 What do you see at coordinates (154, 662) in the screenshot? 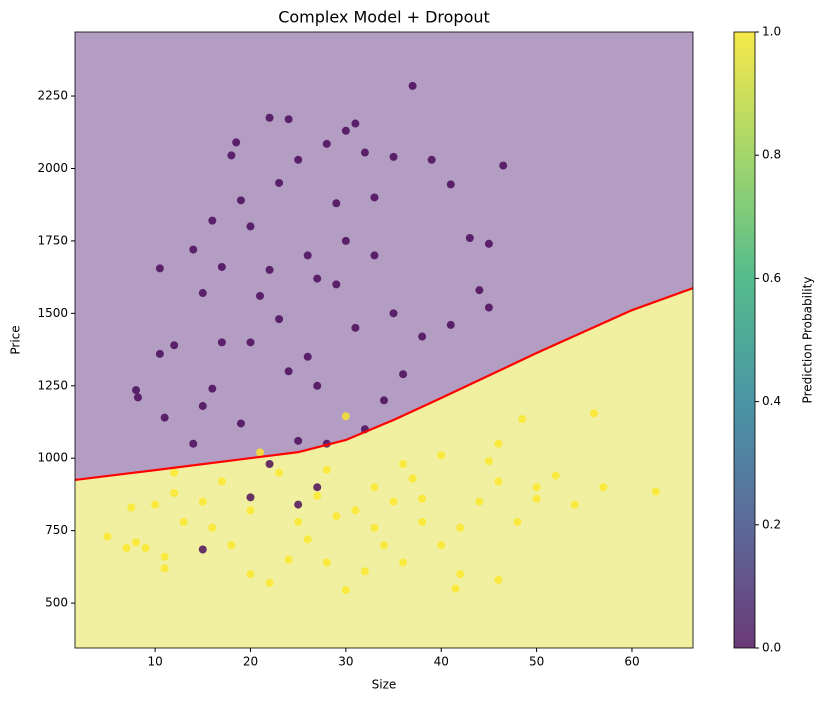
I see `x-tick-label: 10` at bounding box center [154, 662].